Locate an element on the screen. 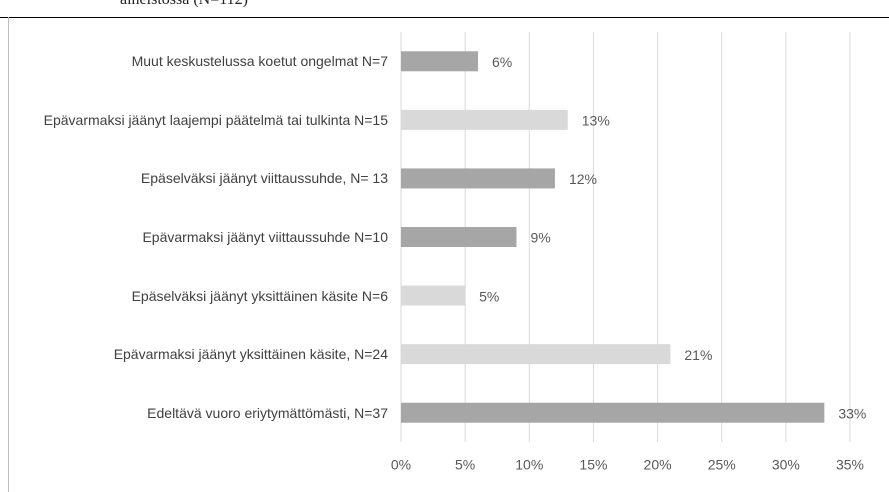 Image resolution: width=889 pixels, height=492 pixels. value-label: 33% is located at coordinates (852, 413).